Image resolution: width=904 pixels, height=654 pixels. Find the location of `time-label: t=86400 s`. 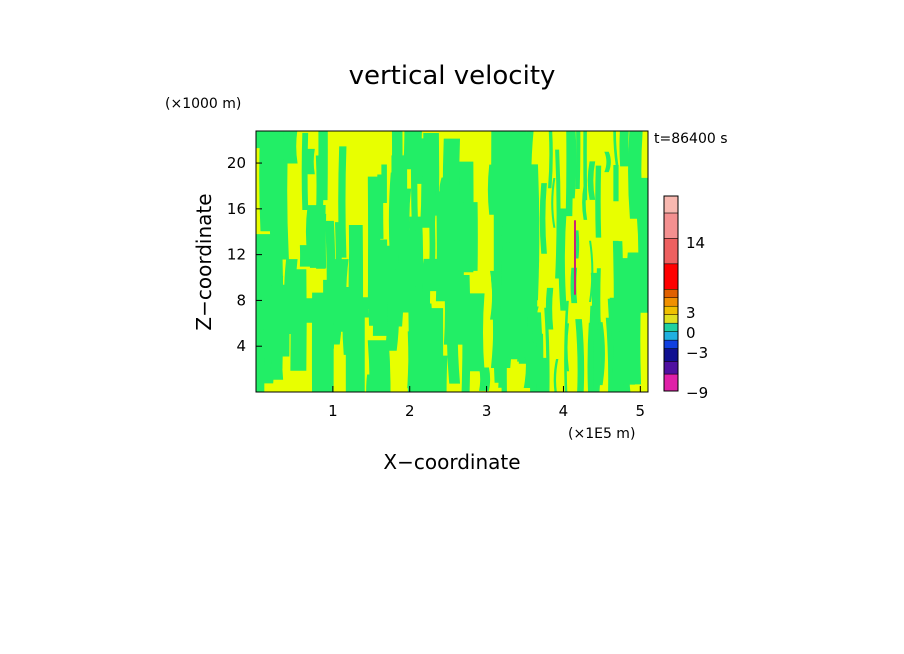

time-label: t=86400 s is located at coordinates (691, 139).